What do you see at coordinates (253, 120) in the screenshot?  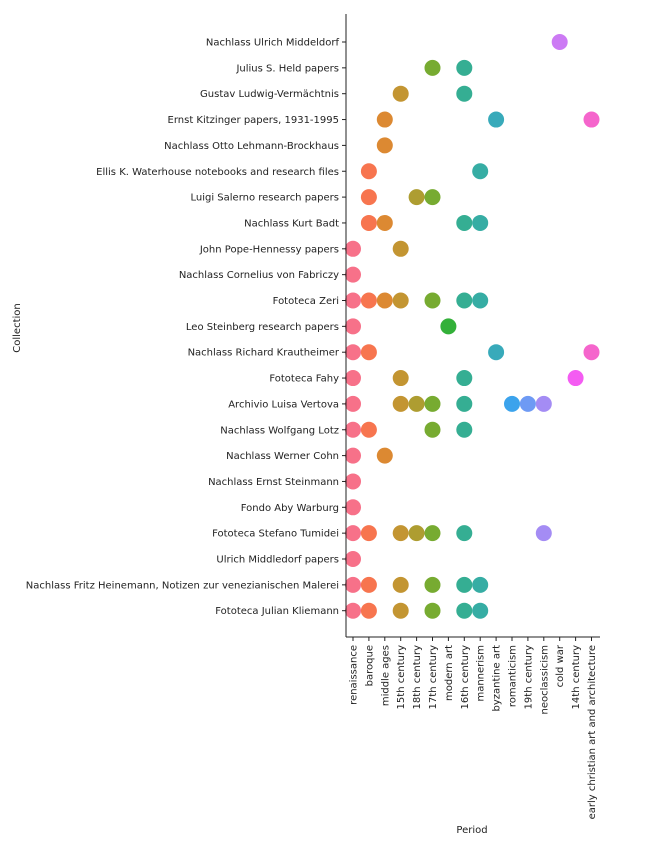 I see `y-tick-label: Ernst Kitzinger papers, 1931-1995` at bounding box center [253, 120].